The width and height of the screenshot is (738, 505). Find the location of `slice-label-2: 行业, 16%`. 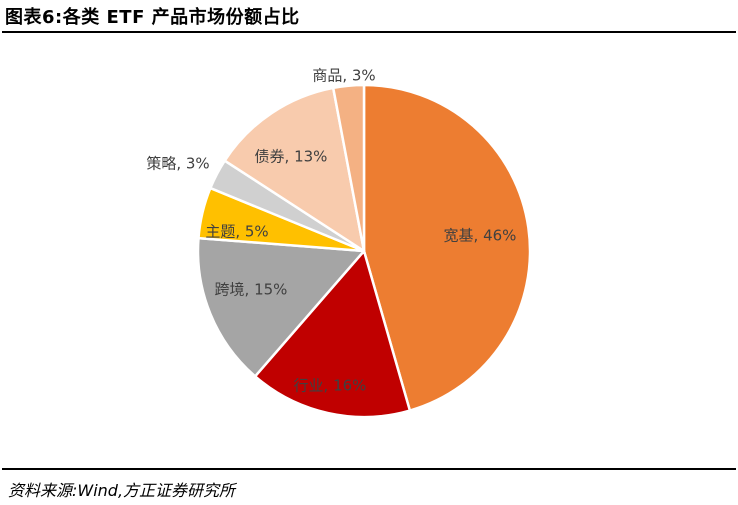

slice-label-2: 行业, 16% is located at coordinates (330, 386).